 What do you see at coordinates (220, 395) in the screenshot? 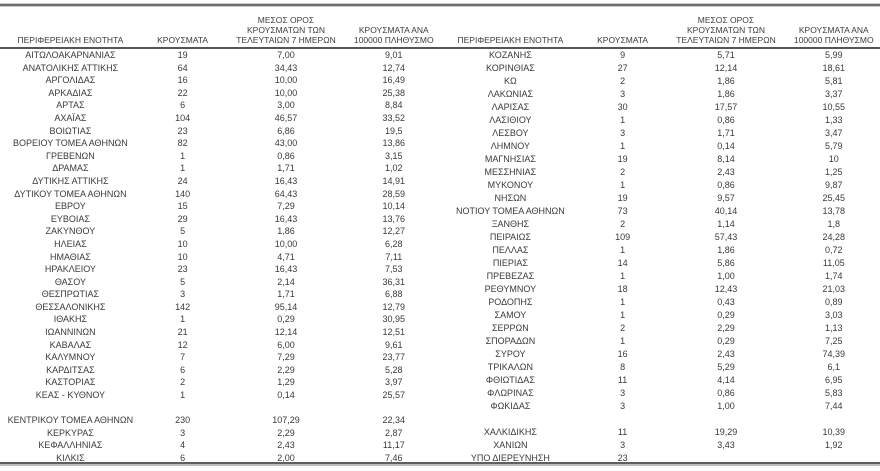
I see `table-row: ΚΕΑΣ - ΚΥΘΝΟΥ 1 0,14 25,57` at bounding box center [220, 395].